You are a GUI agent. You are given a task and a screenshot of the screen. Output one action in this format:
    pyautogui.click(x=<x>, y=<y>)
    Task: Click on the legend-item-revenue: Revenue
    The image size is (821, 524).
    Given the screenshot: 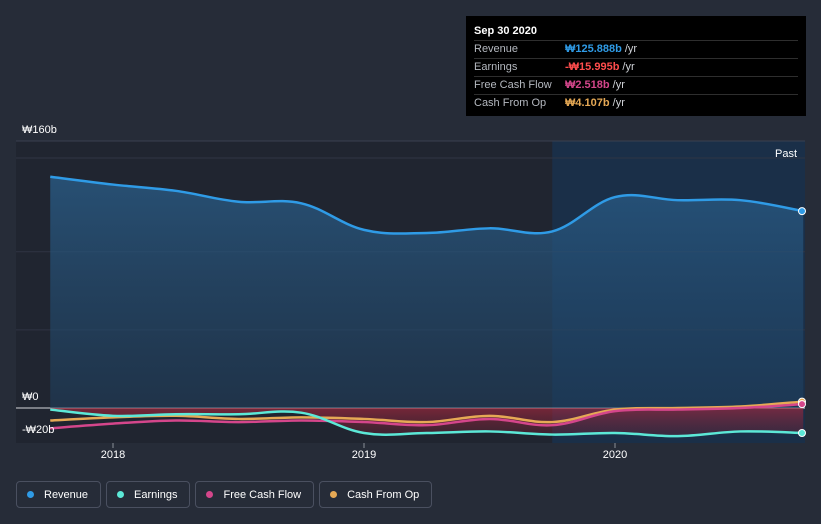 What is the action you would take?
    pyautogui.click(x=59, y=494)
    